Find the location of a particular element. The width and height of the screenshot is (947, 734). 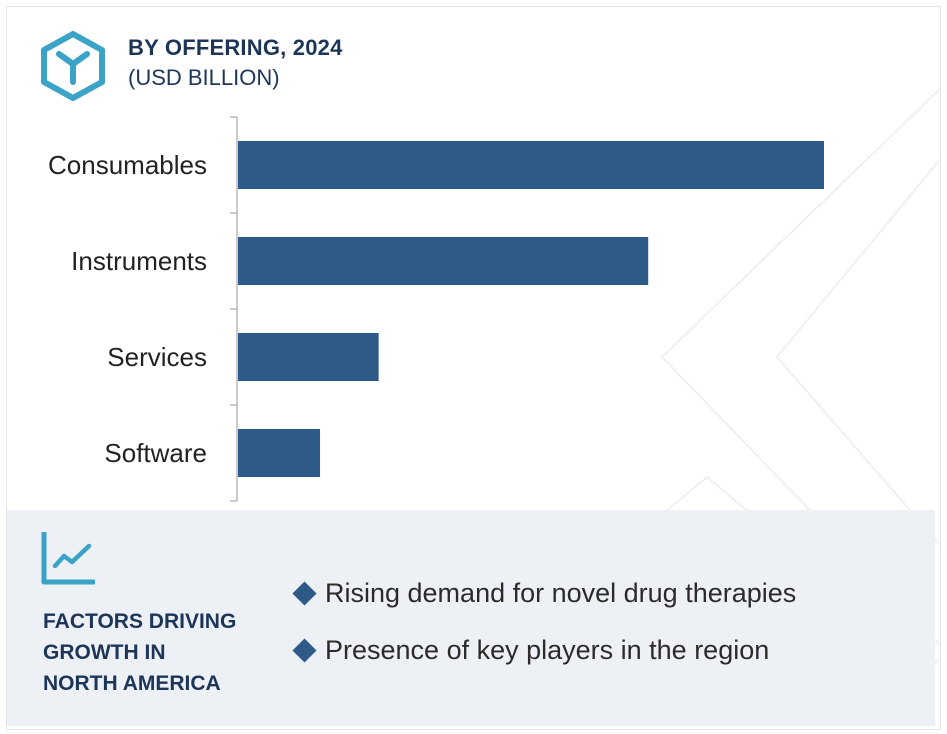

bar-instruments is located at coordinates (443, 261).